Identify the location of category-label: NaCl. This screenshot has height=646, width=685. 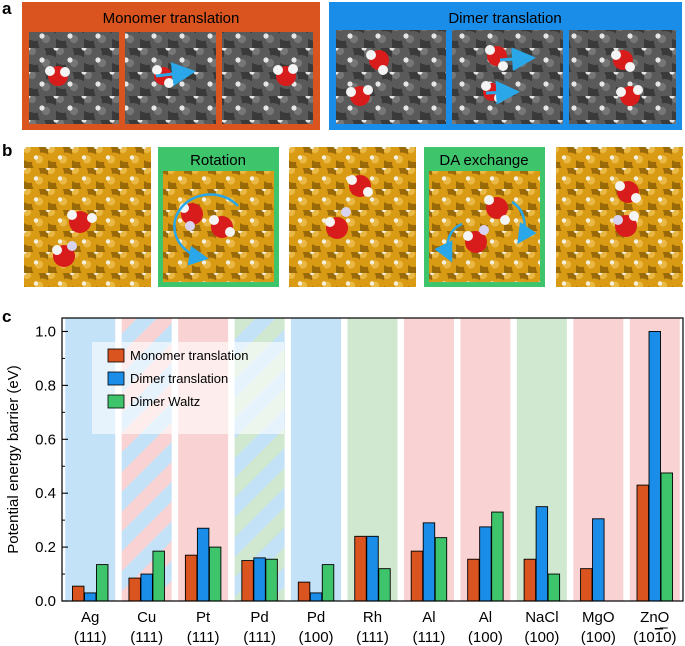
(541, 617).